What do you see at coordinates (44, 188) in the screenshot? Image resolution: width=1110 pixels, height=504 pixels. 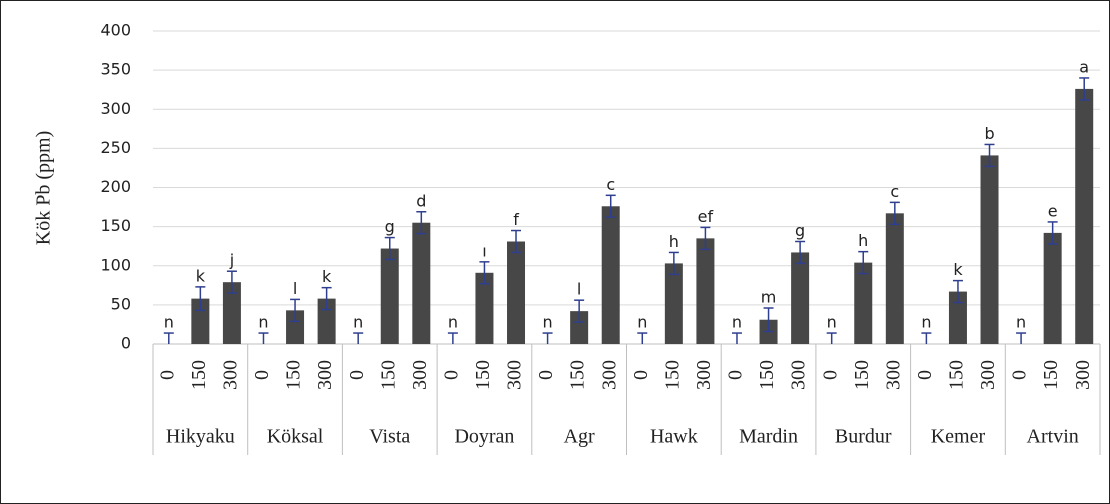 I see `y-axis-title: Kök Pb (ppm)` at bounding box center [44, 188].